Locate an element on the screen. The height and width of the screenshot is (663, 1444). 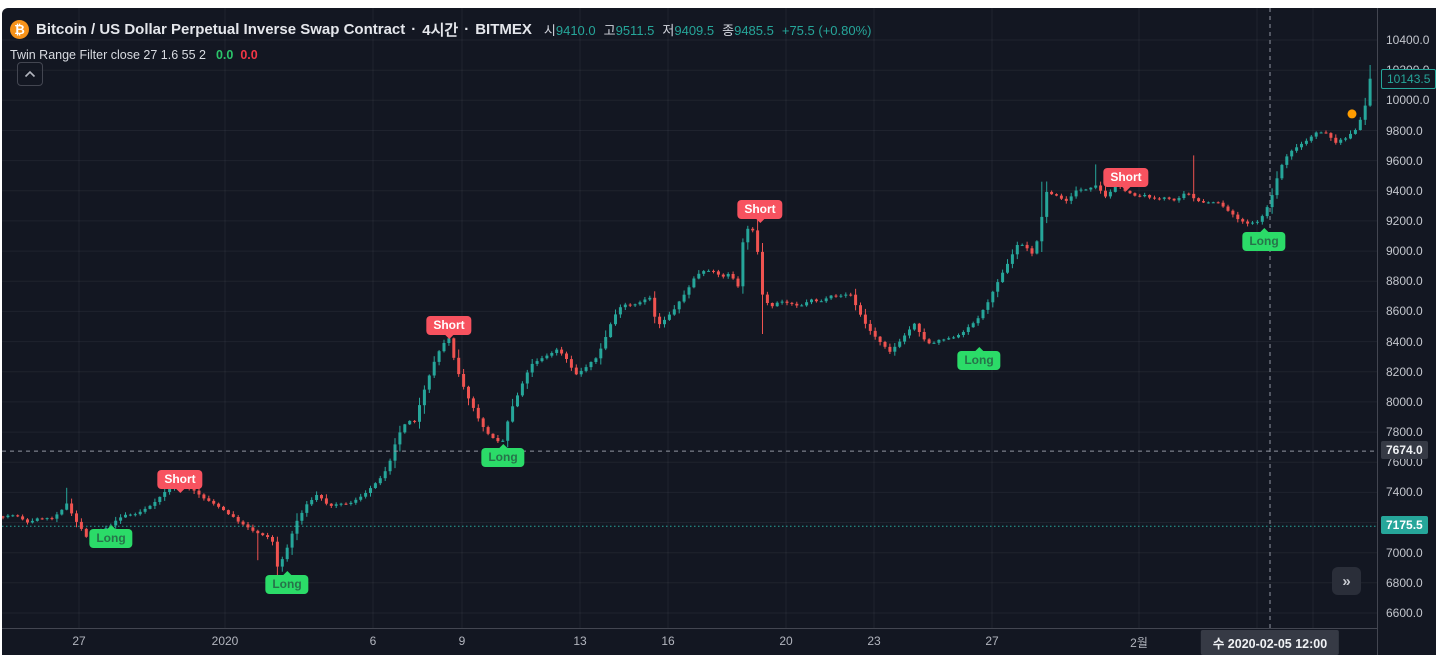
low-value: 9409.5 is located at coordinates (694, 30).